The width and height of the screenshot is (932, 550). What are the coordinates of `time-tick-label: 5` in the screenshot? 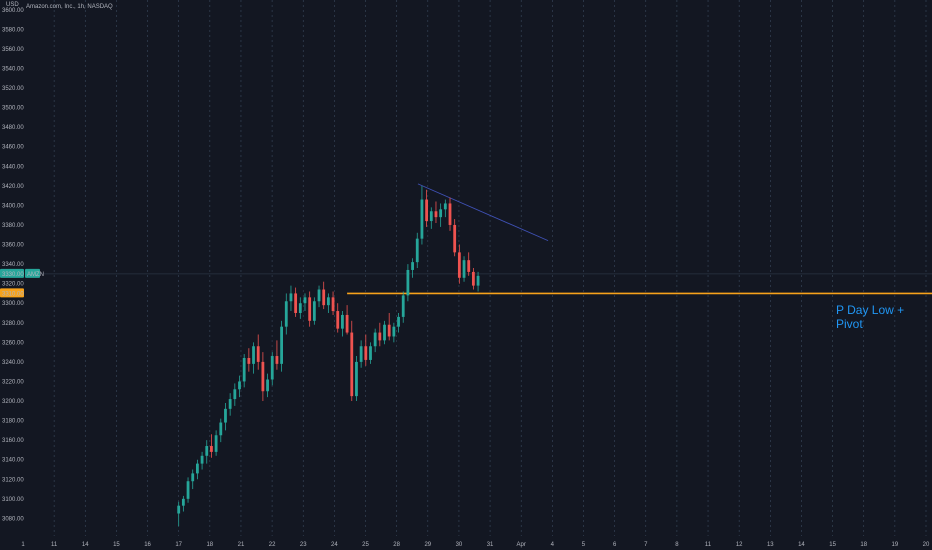 It's located at (584, 545).